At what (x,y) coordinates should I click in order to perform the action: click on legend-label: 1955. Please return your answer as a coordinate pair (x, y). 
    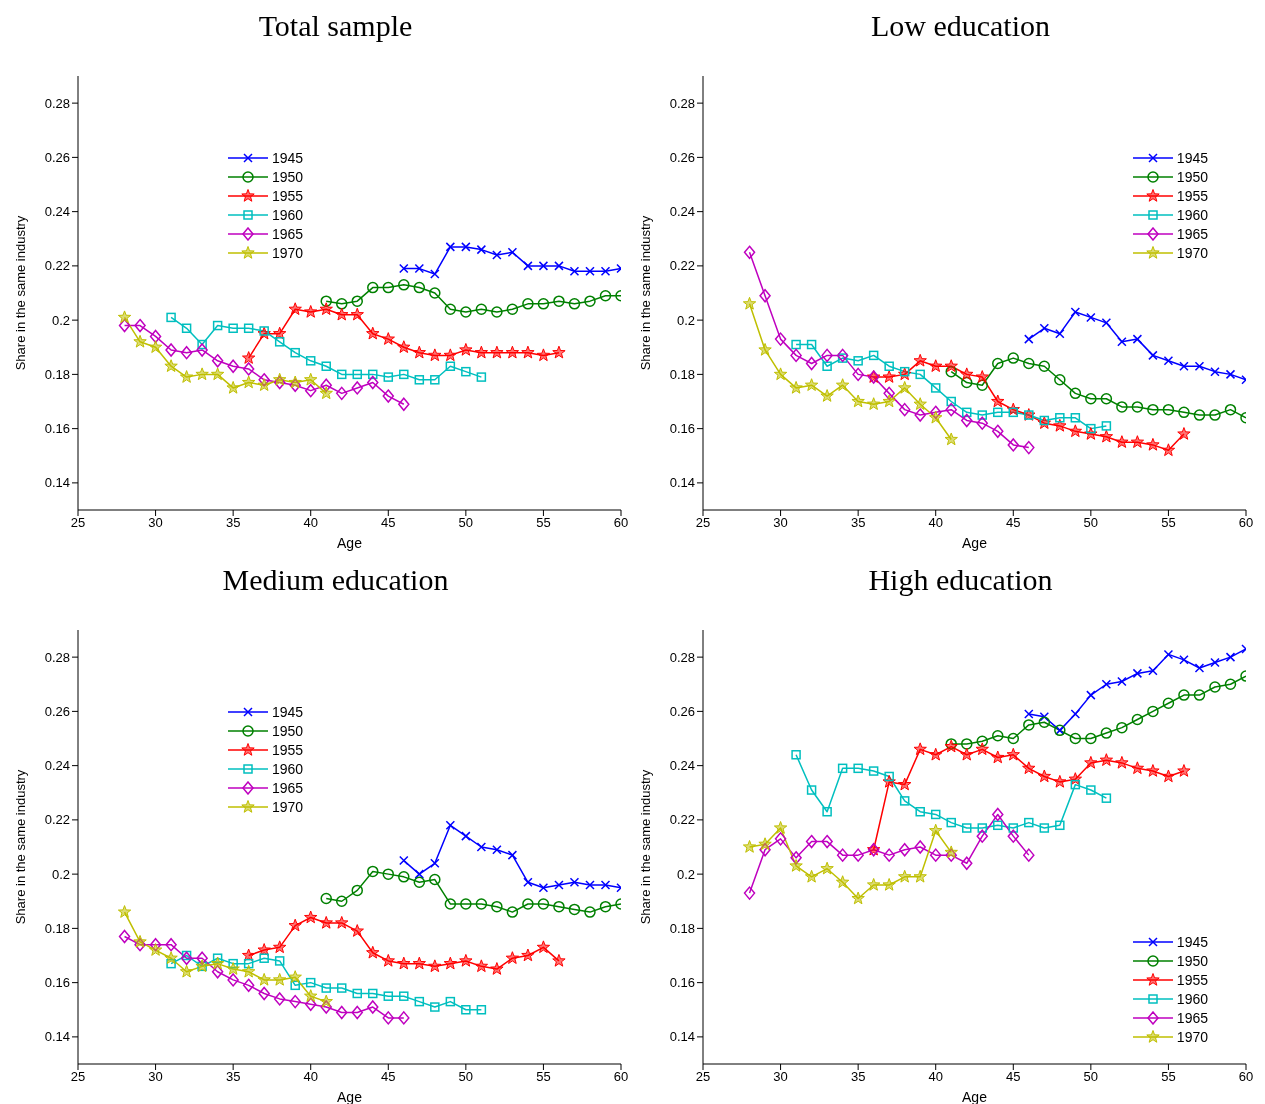
    Looking at the image, I should click on (288, 195).